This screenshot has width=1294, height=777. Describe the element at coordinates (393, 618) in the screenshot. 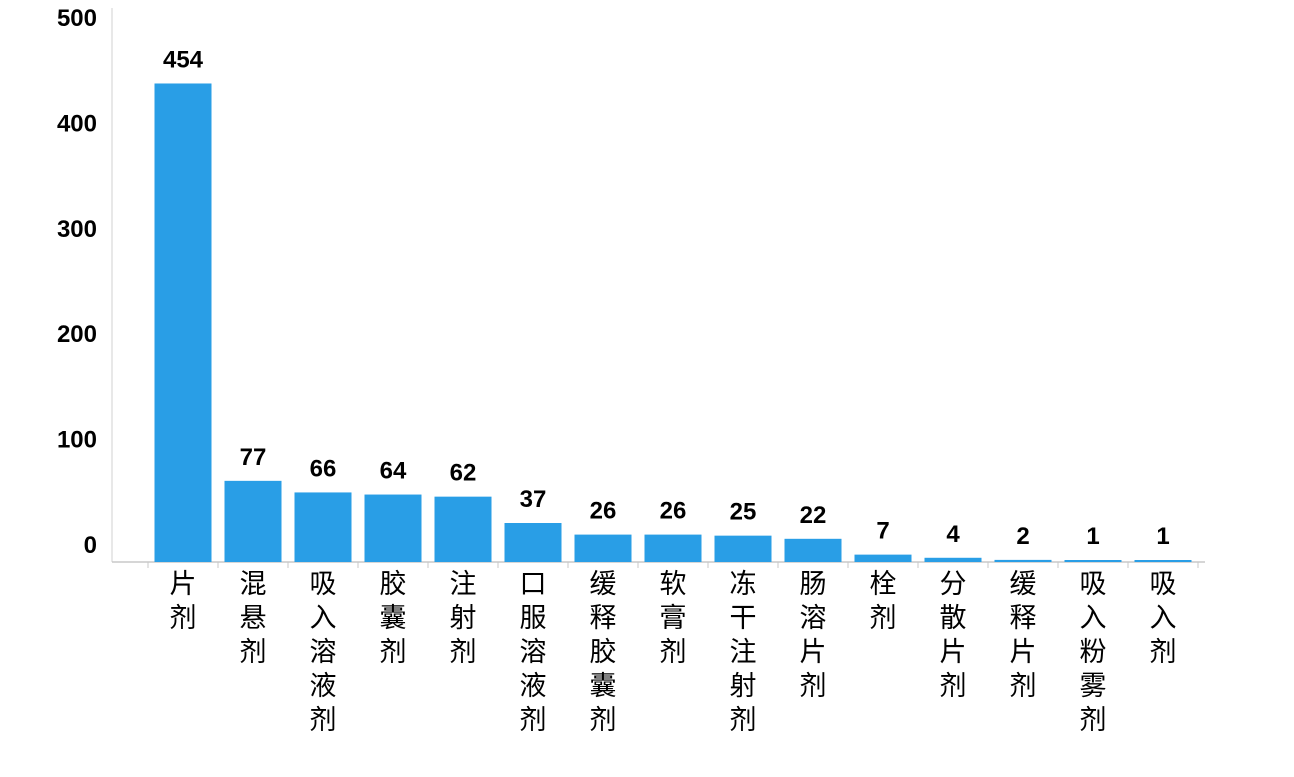

I see `category-label: 胶囊剂` at that location.